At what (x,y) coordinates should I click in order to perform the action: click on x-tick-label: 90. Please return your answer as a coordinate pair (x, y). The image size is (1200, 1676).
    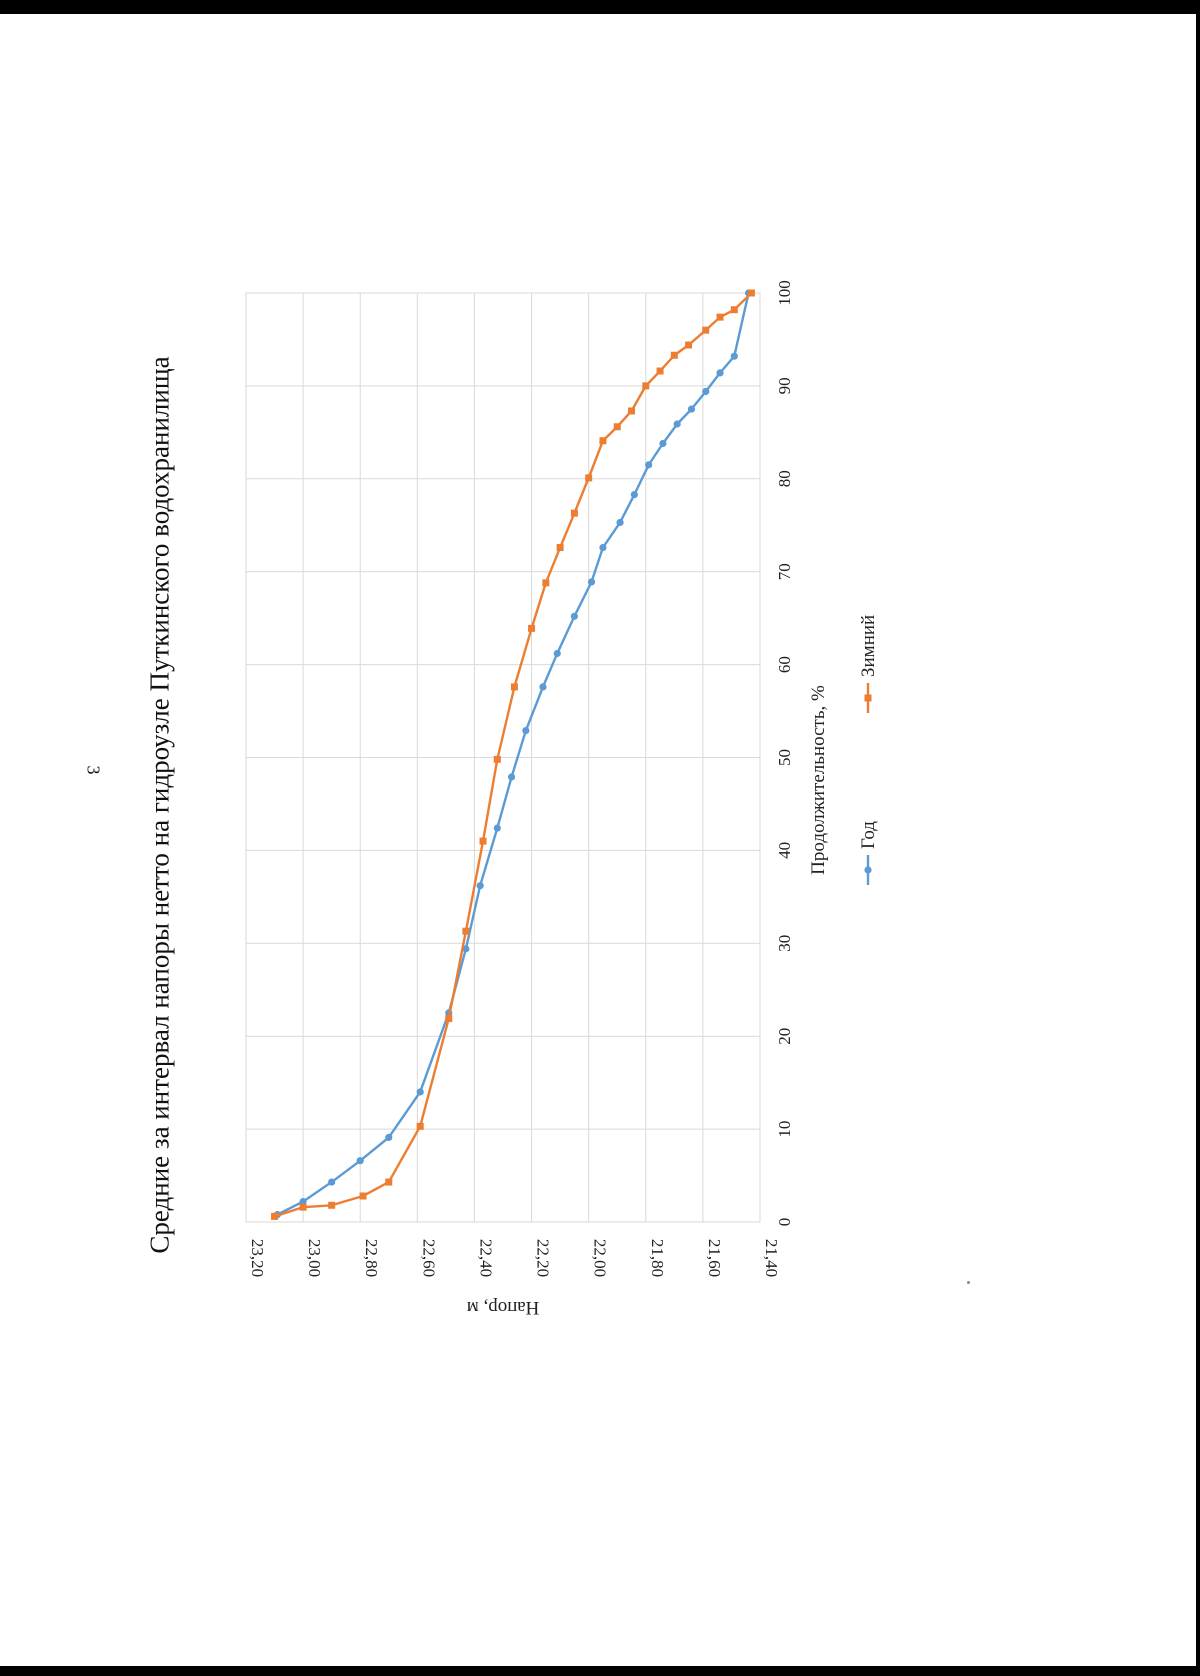
    Looking at the image, I should click on (784, 385).